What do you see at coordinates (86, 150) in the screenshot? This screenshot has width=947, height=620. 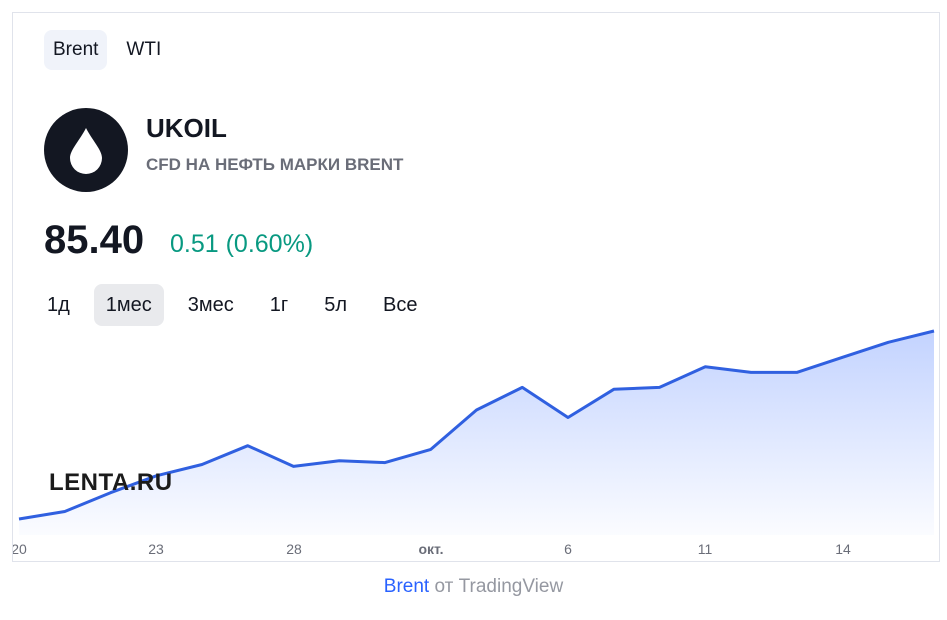 I see `oil-drop-icon` at bounding box center [86, 150].